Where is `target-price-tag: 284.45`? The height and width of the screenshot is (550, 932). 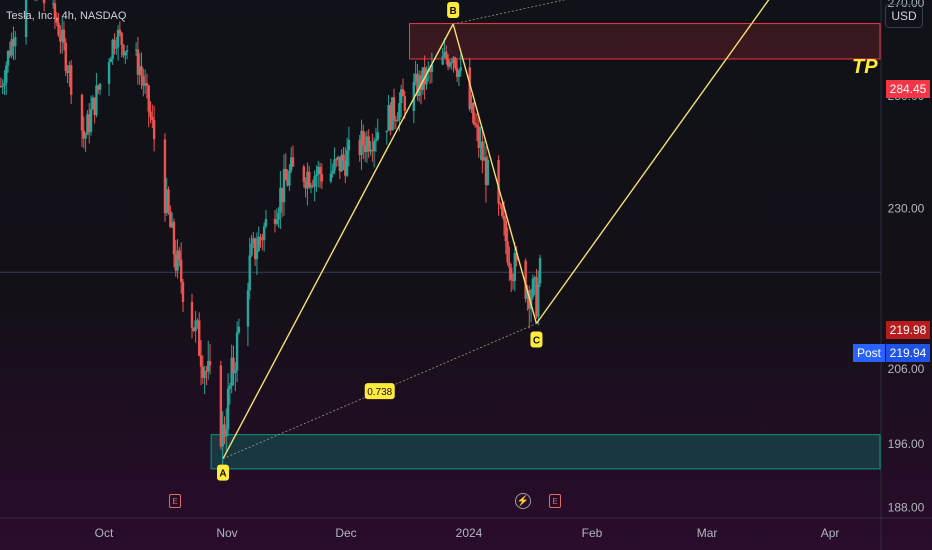 target-price-tag: 284.45 is located at coordinates (908, 89).